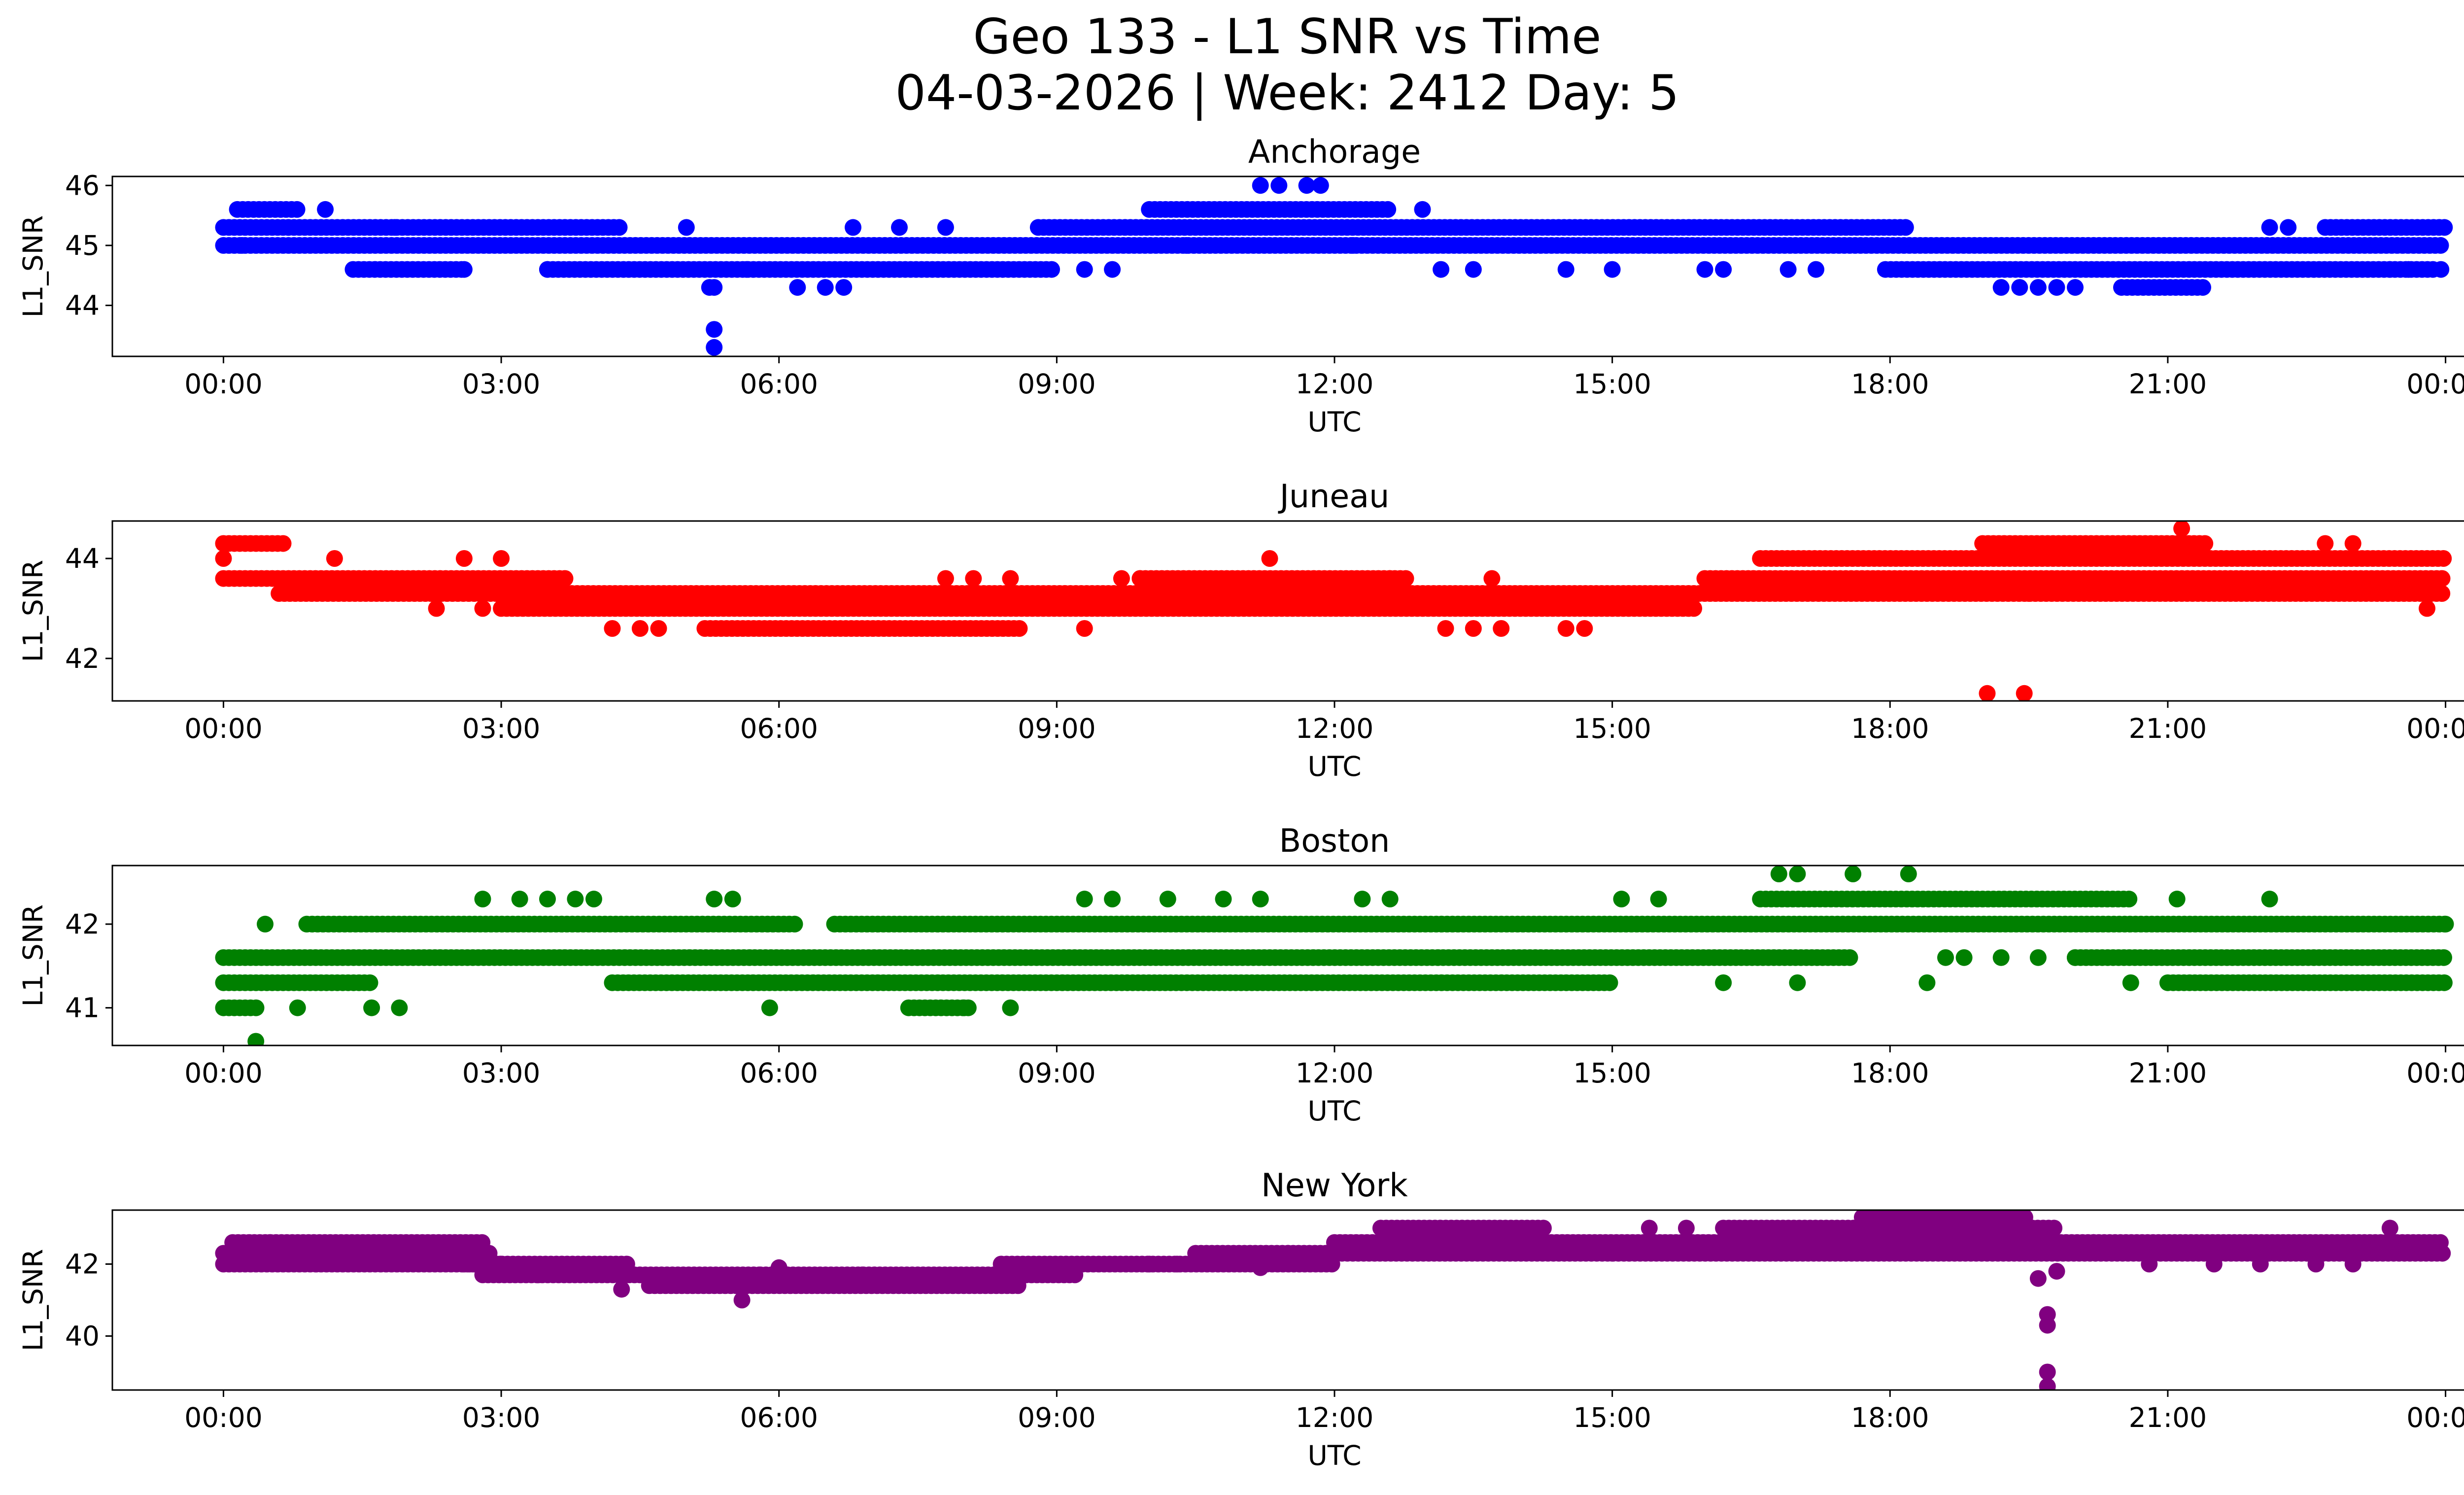 Image resolution: width=2464 pixels, height=1495 pixels. I want to click on y-tick-label: 45, so click(82, 245).